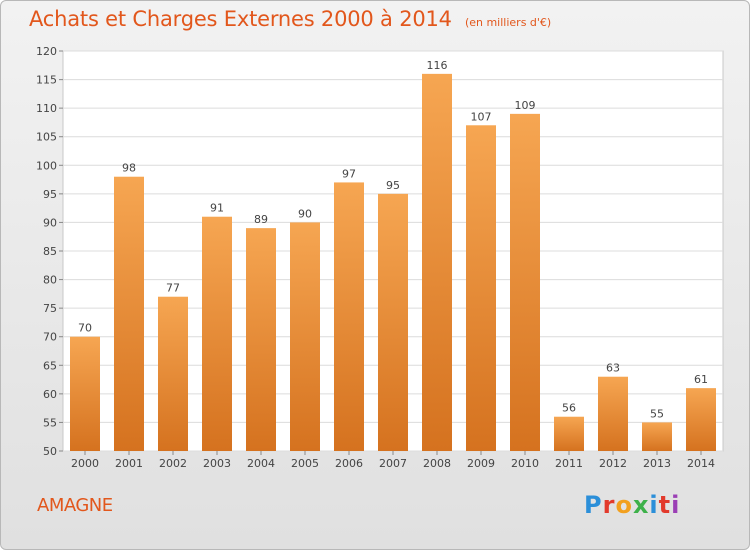  What do you see at coordinates (75, 505) in the screenshot?
I see `commune-name: AMAGNE` at bounding box center [75, 505].